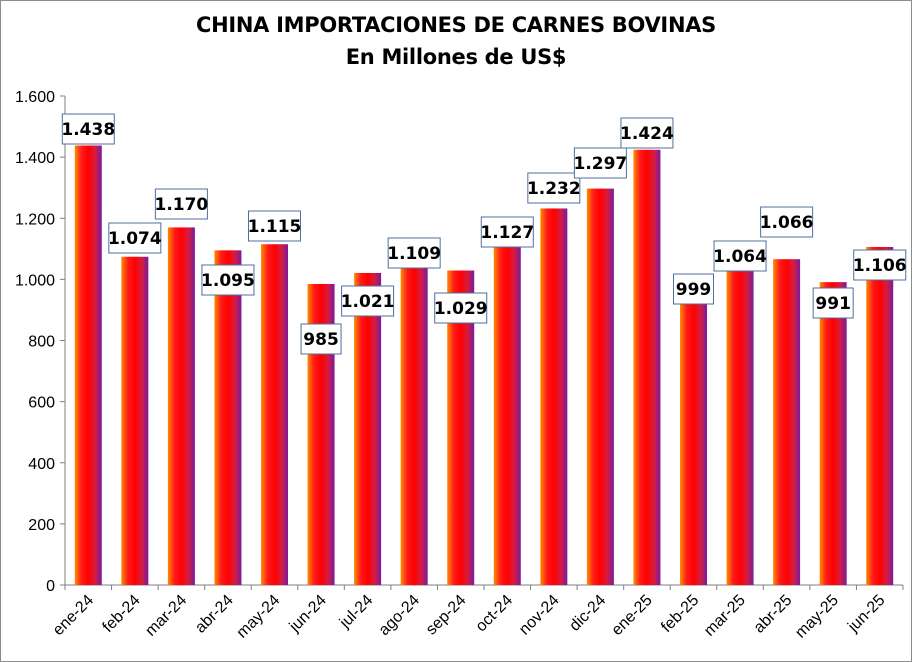 This screenshot has height=662, width=912. I want to click on x-tick-label-may-24: may-24, so click(259, 617).